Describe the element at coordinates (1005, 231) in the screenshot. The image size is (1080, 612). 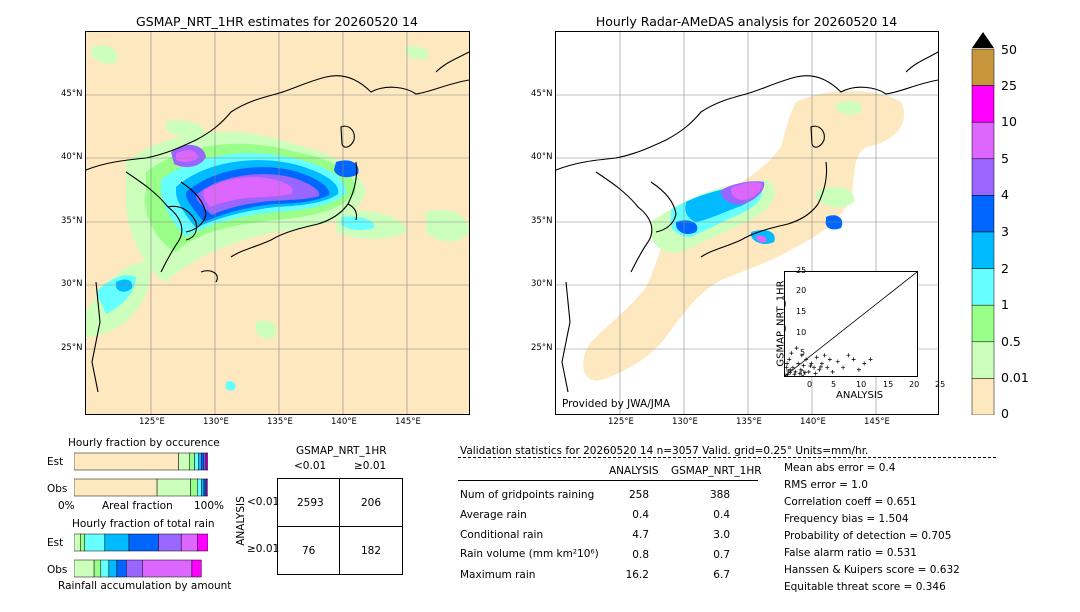
I see `colorbar-label: 3` at that location.